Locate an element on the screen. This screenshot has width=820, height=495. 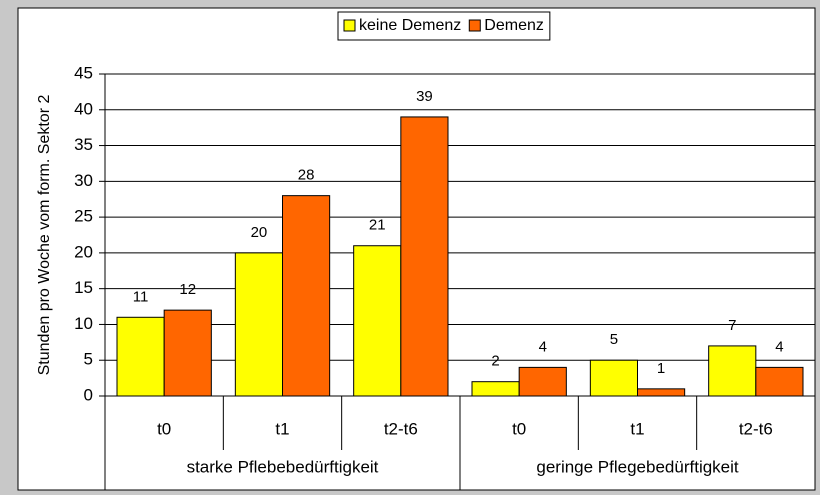
data-label: 20 is located at coordinates (259, 232).